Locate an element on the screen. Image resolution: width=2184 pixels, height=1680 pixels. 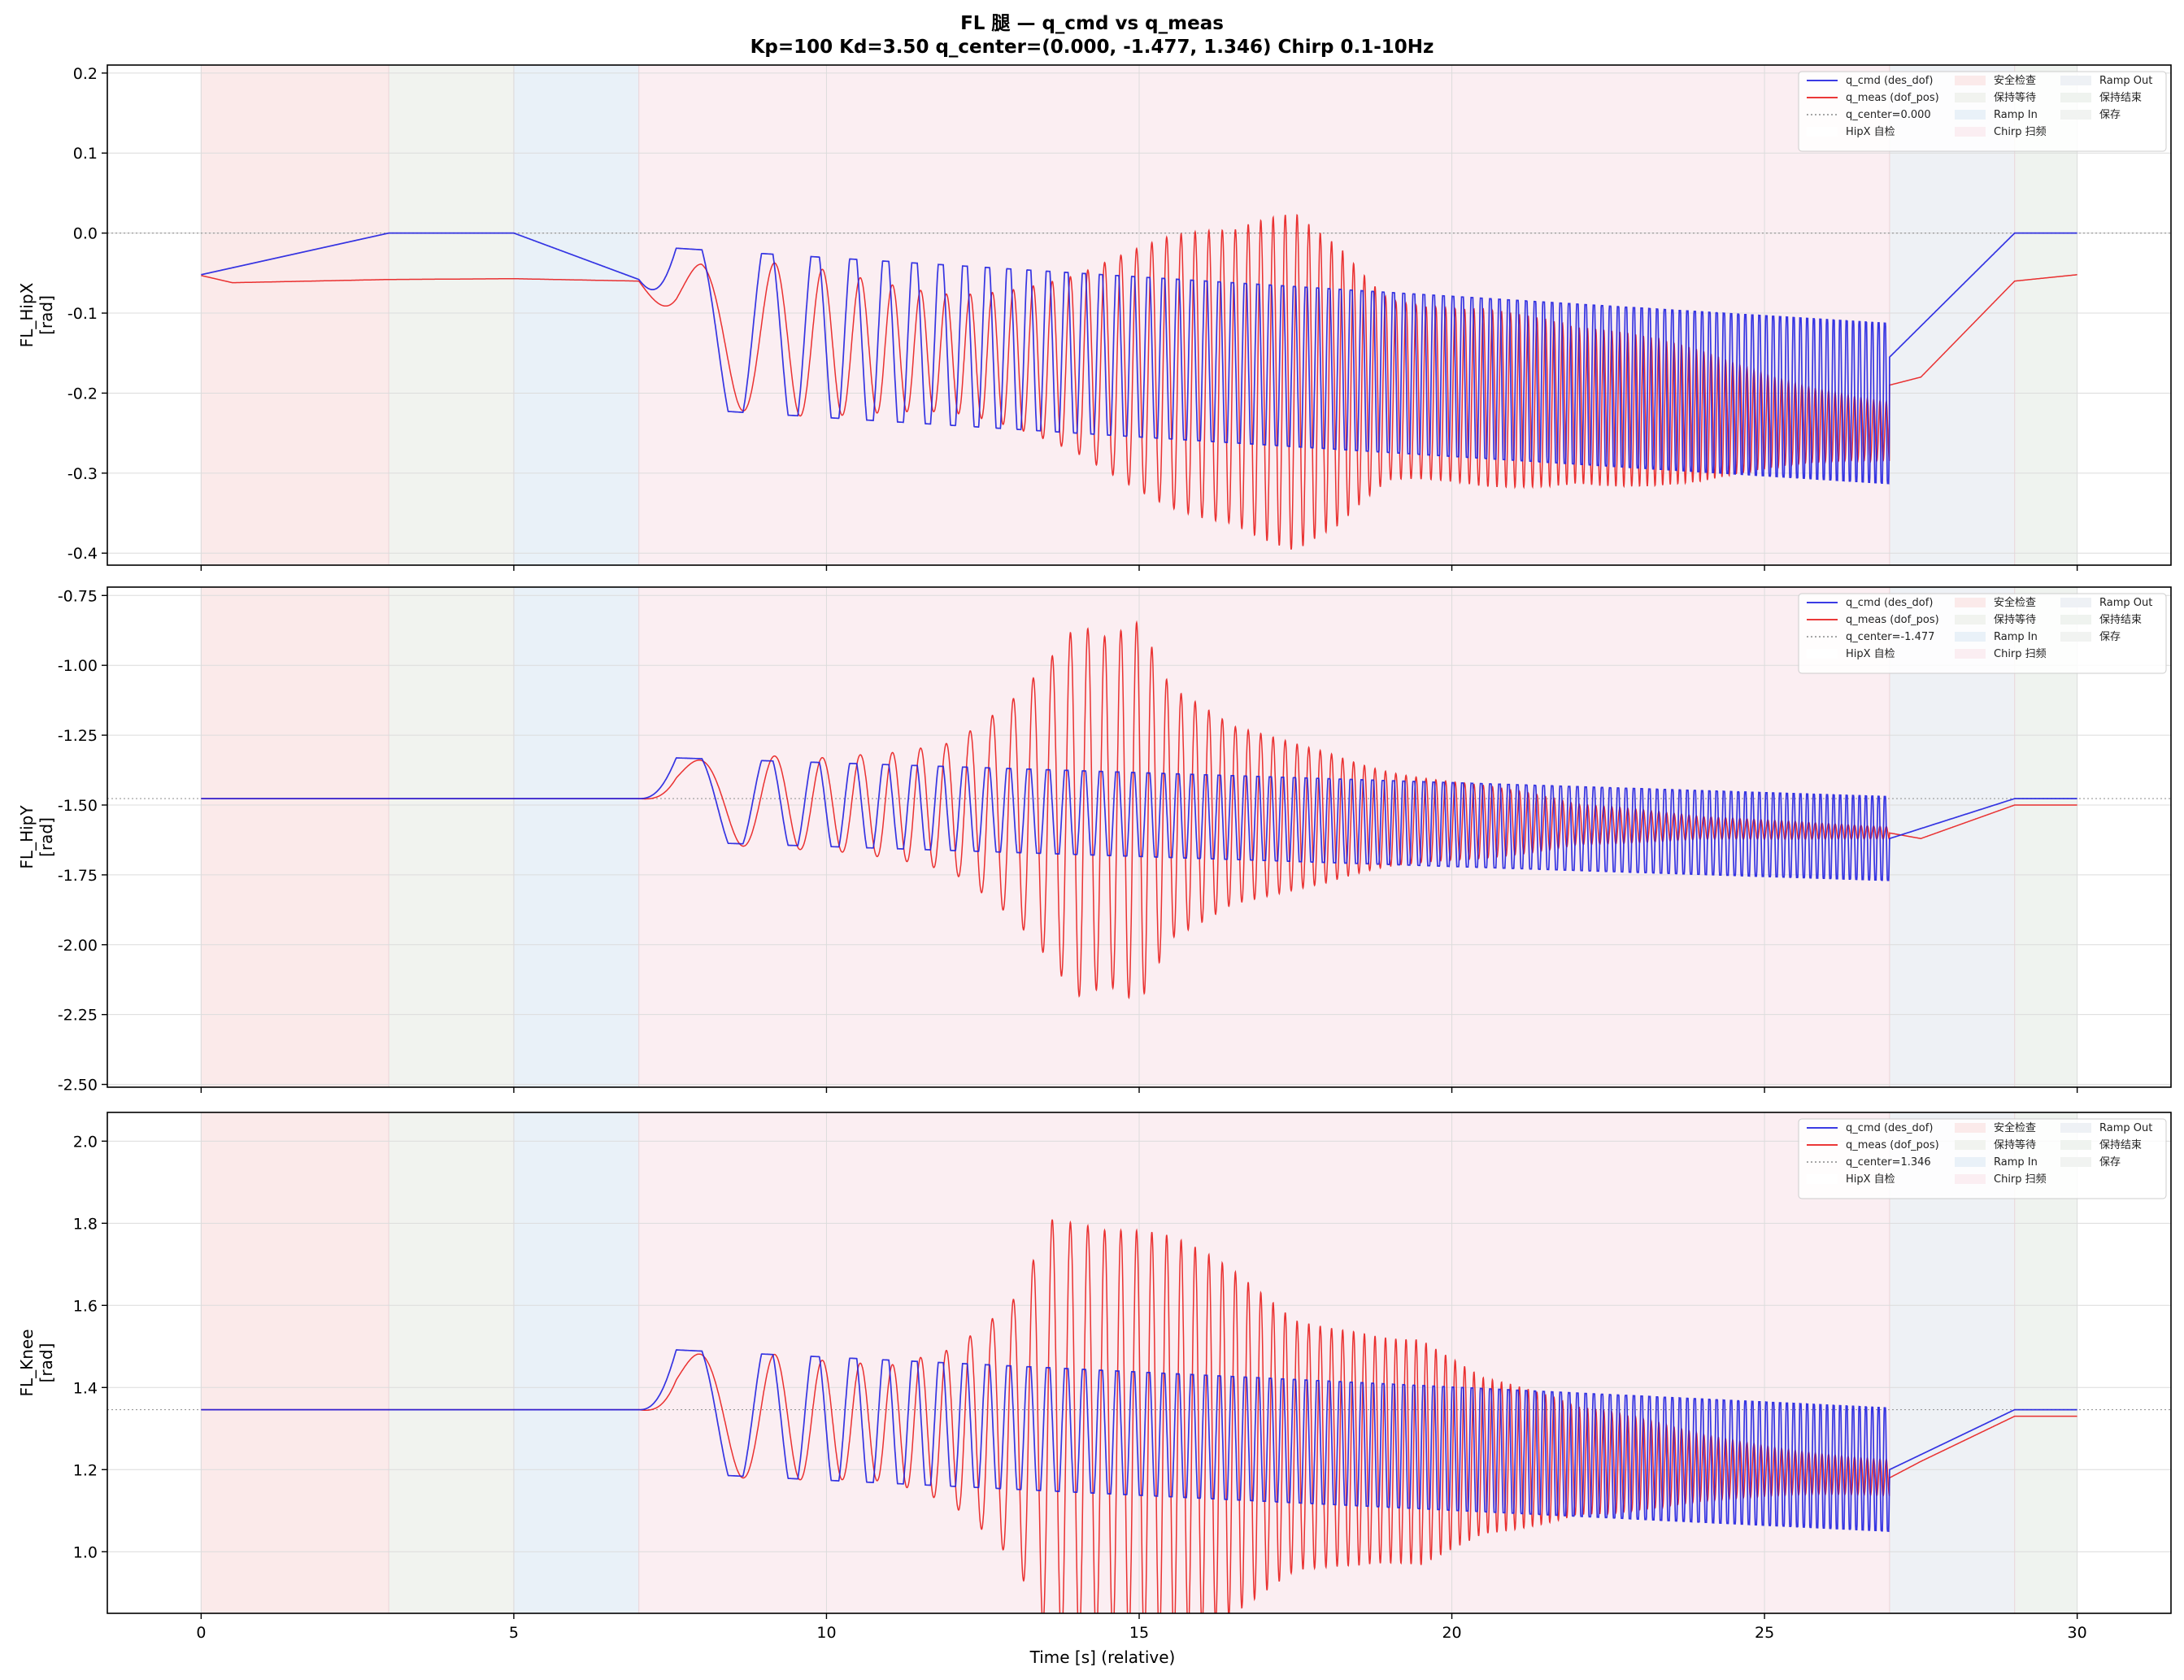
y-tick-label-2: 0.0 is located at coordinates (86, 234).